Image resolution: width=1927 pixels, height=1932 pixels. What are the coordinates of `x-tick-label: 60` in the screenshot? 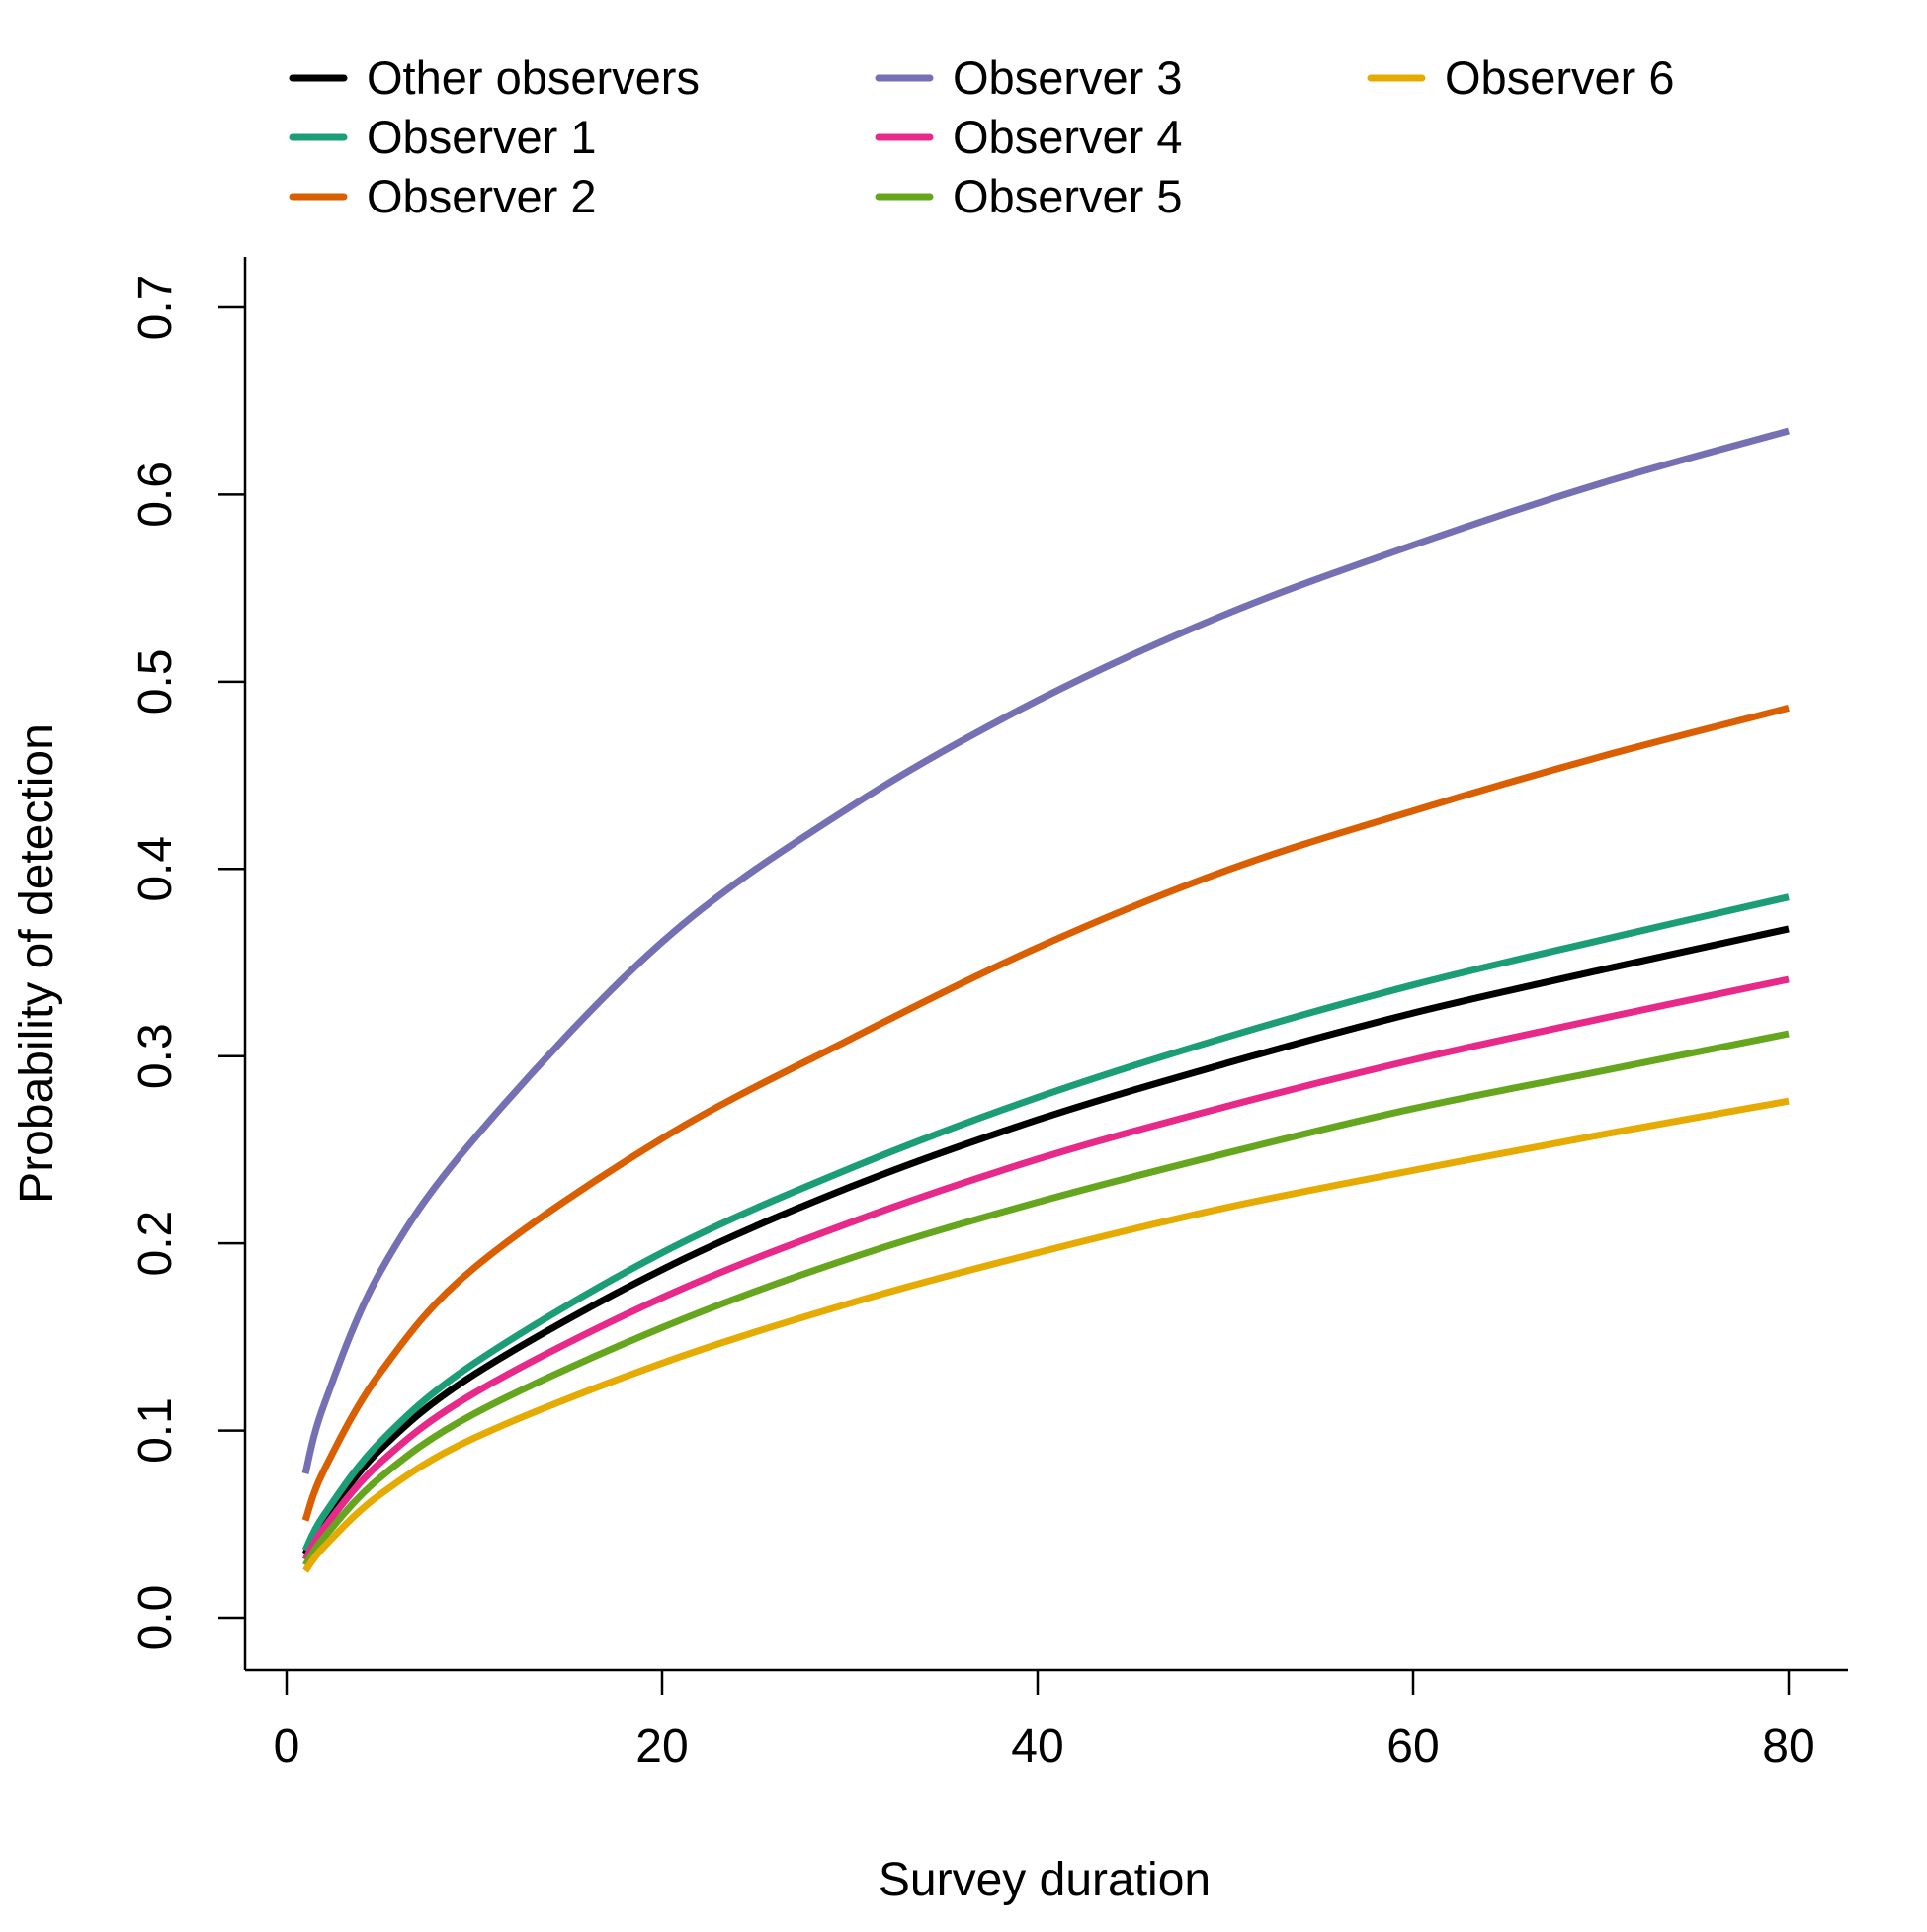 It's located at (1413, 1747).